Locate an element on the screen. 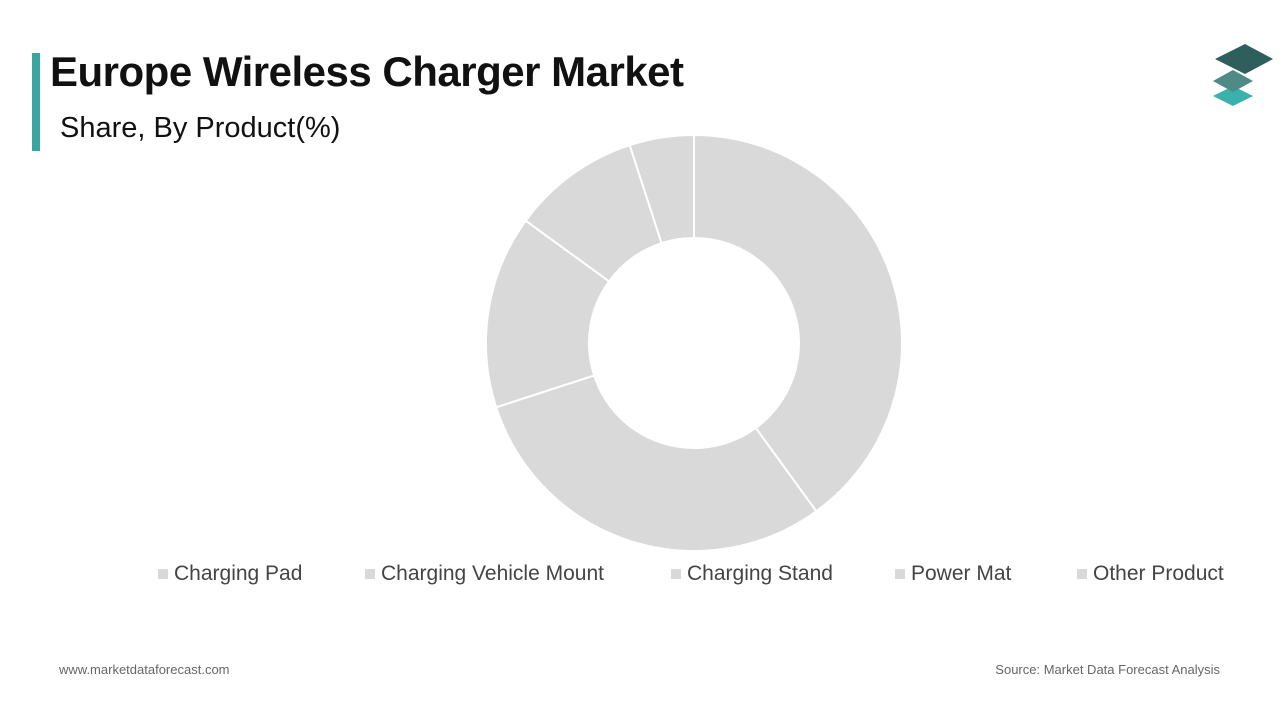 Image resolution: width=1280 pixels, height=720 pixels. legend-item-power-mat: Power Mat is located at coordinates (953, 574).